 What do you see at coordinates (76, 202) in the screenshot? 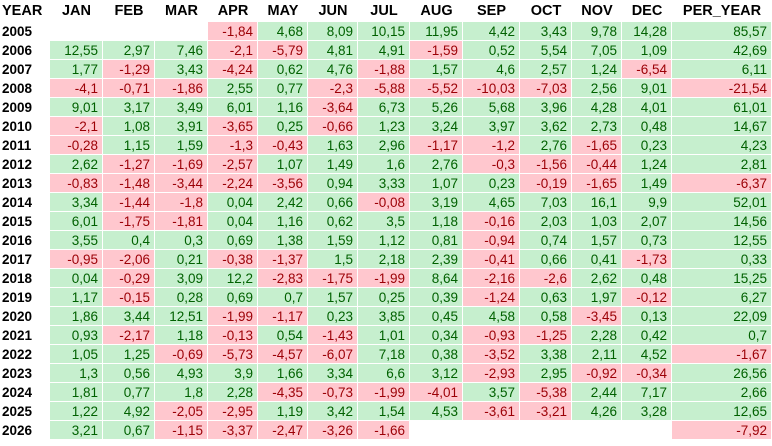
I see `return-cell: 3,34` at bounding box center [76, 202].